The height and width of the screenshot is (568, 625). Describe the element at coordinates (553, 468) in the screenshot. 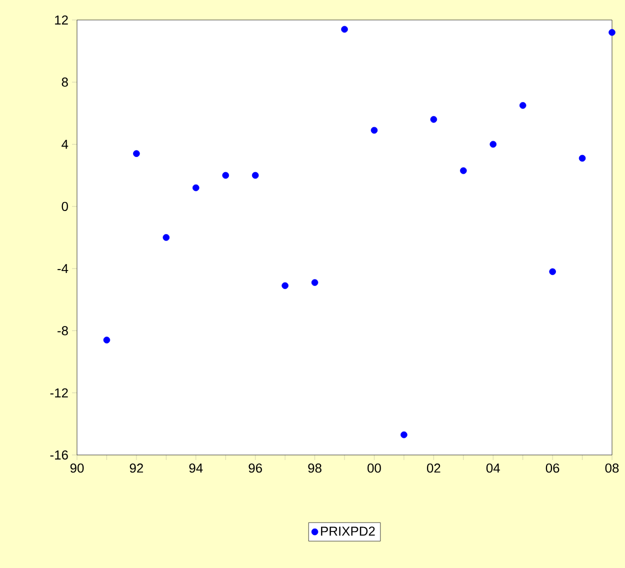

I see `x-tick-label: 06` at that location.